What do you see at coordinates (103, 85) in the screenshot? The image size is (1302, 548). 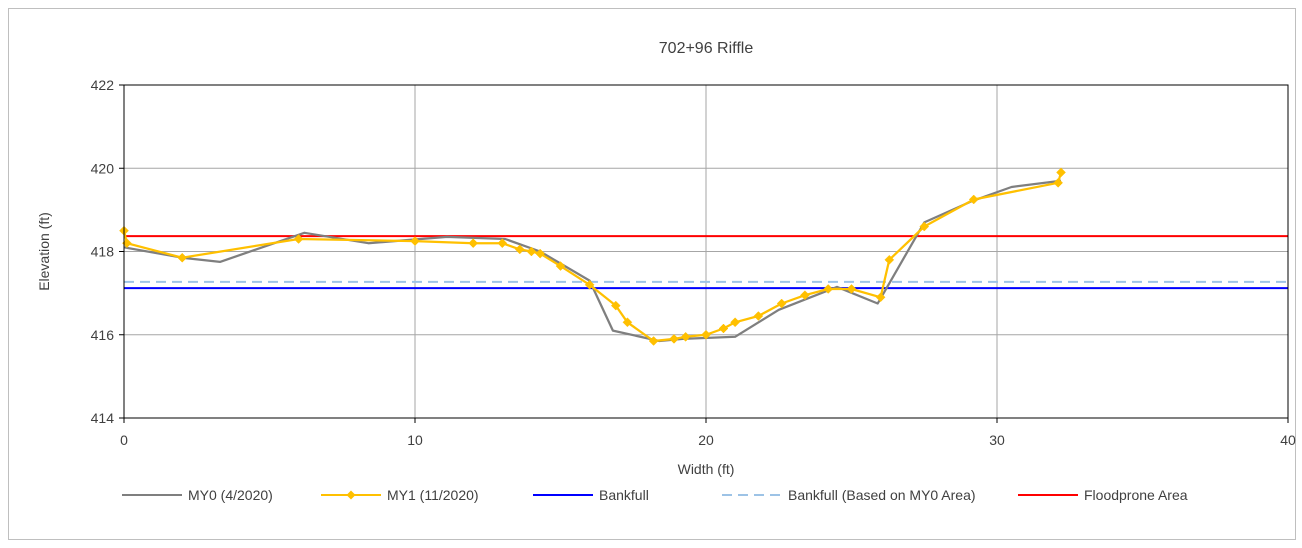 I see `y-tick-label: 422` at bounding box center [103, 85].